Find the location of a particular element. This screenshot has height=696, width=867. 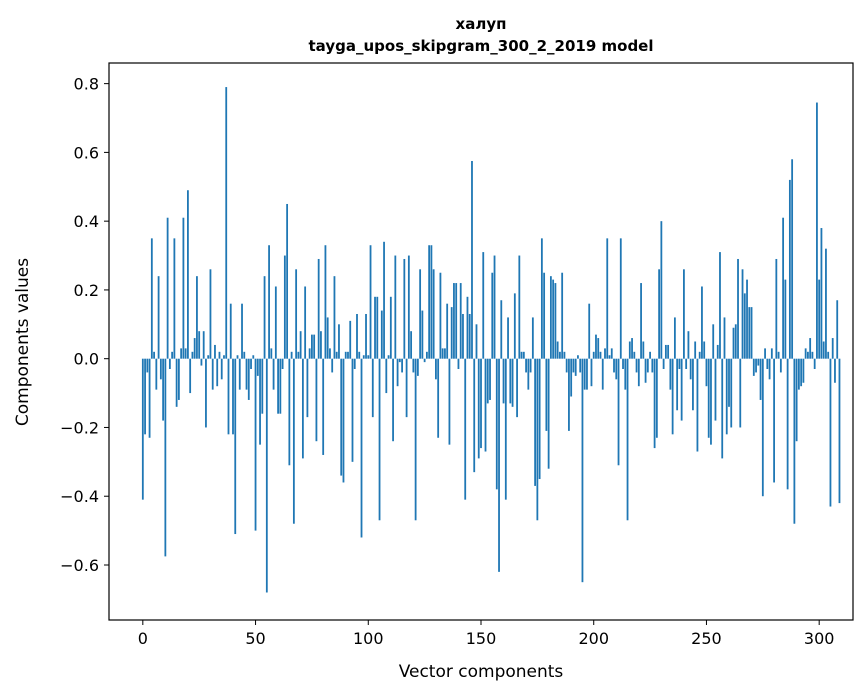

y-tick-label: 0.8 is located at coordinates (86, 84).